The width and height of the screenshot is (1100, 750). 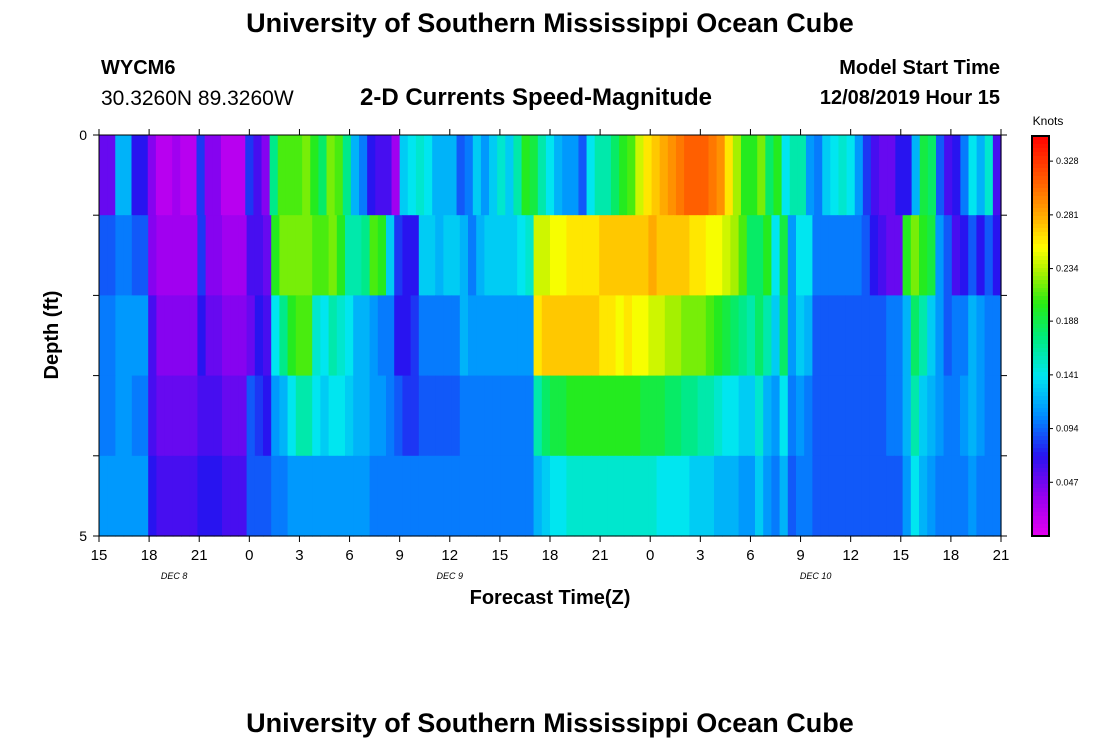 I want to click on x-date-label: DEC 8, so click(x=174, y=576).